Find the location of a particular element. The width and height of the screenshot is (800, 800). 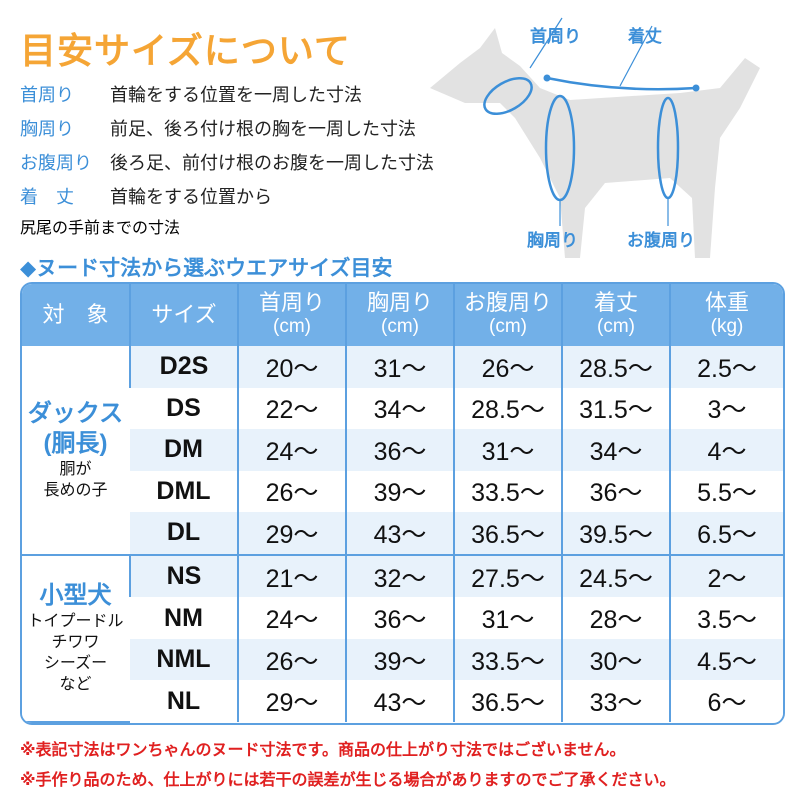

header-label: サイズ is located at coordinates (184, 314).